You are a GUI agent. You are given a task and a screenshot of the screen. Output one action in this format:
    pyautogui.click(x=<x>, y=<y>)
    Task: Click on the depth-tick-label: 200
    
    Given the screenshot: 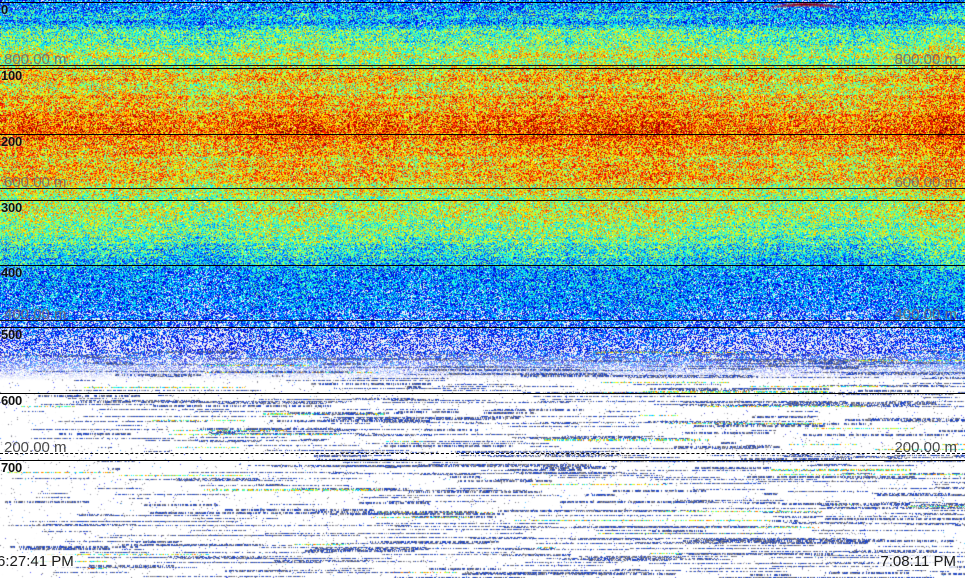 What is the action you would take?
    pyautogui.click(x=12, y=141)
    